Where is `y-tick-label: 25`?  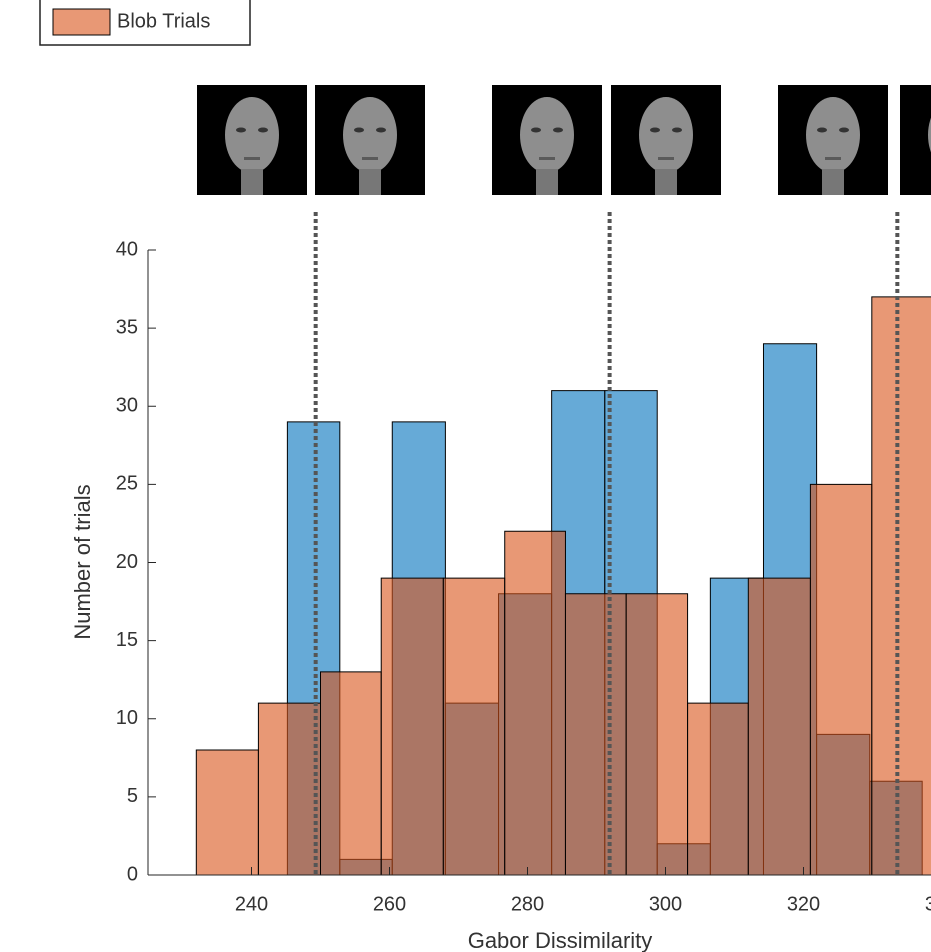 y-tick-label: 25 is located at coordinates (127, 484).